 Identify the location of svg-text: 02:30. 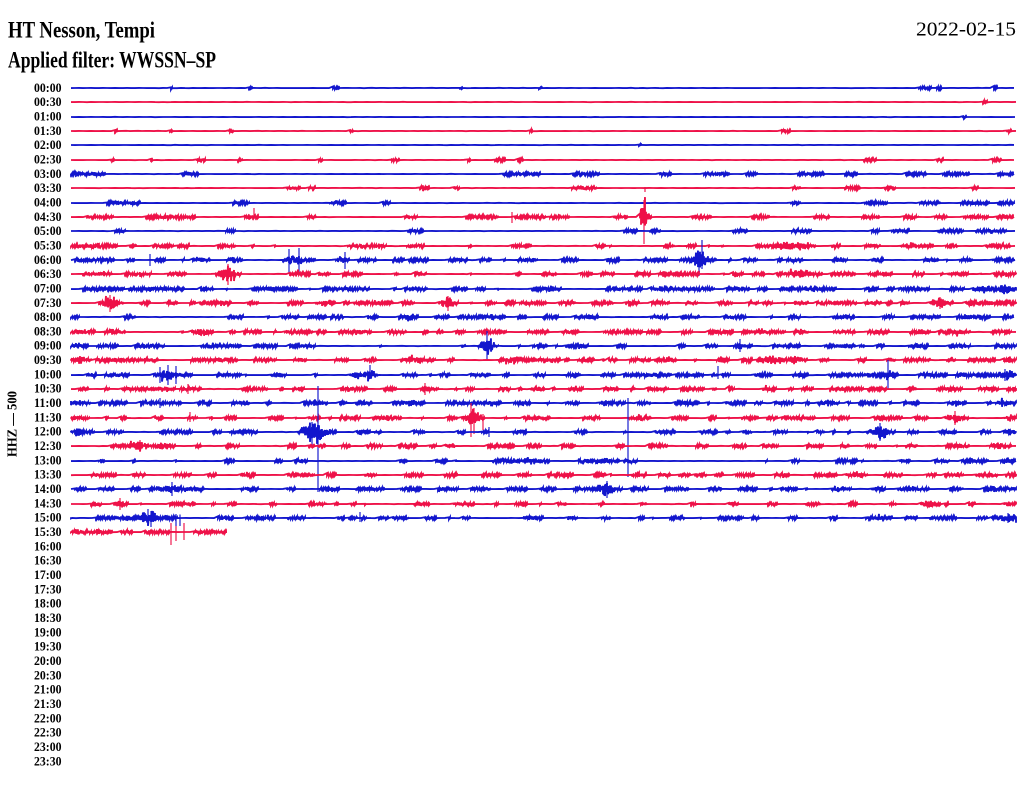
(48, 159).